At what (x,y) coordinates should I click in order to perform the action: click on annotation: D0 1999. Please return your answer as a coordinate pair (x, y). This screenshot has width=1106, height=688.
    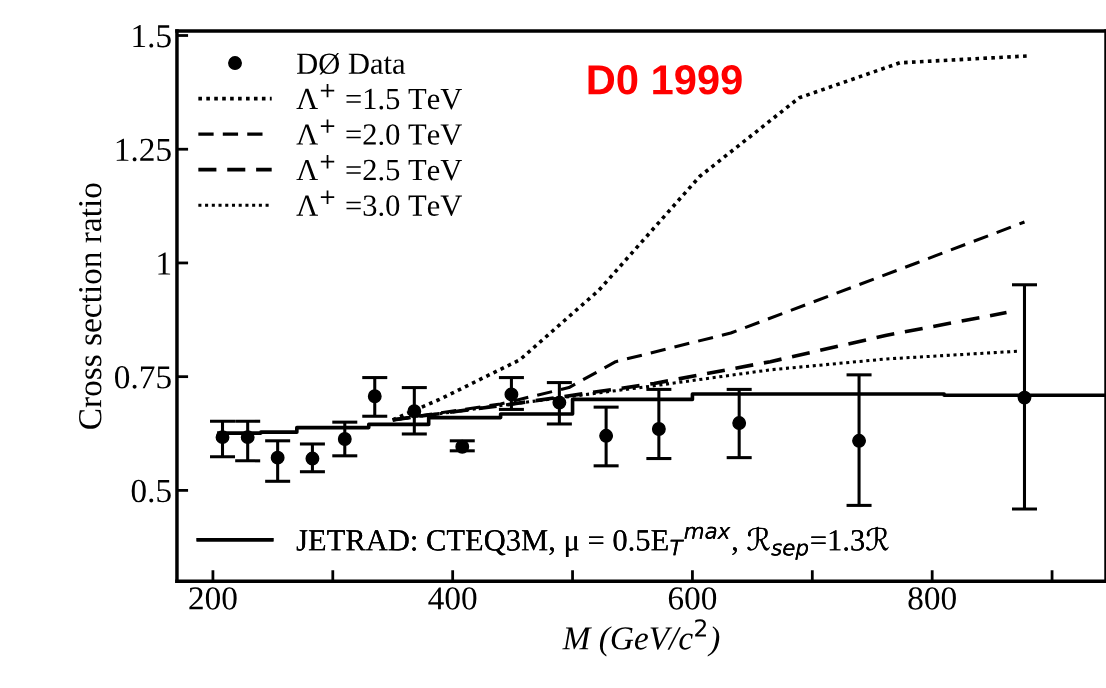
    Looking at the image, I should click on (665, 80).